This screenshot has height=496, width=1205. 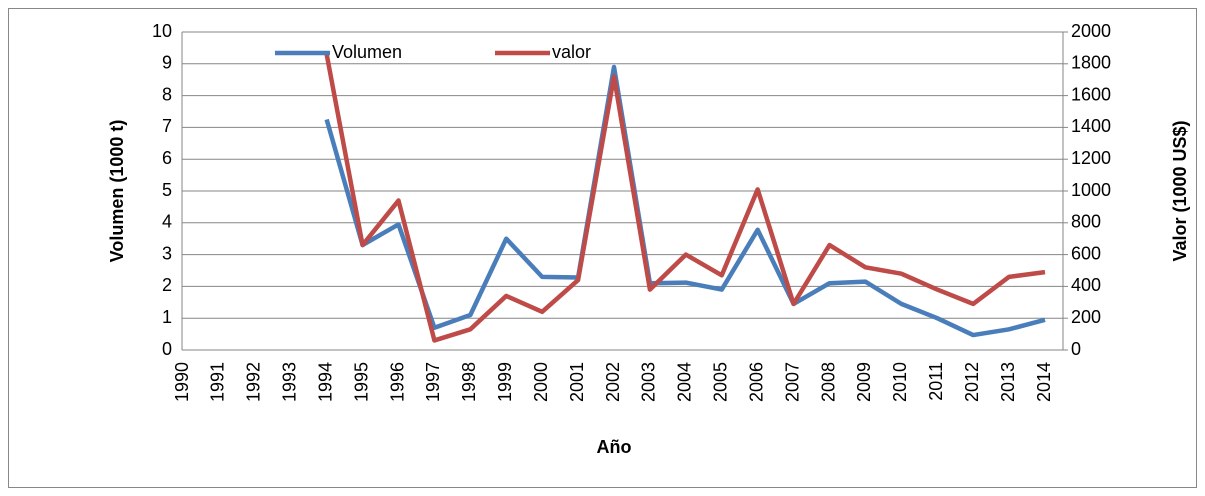 I want to click on x-tick-label: 2011, so click(x=936, y=381).